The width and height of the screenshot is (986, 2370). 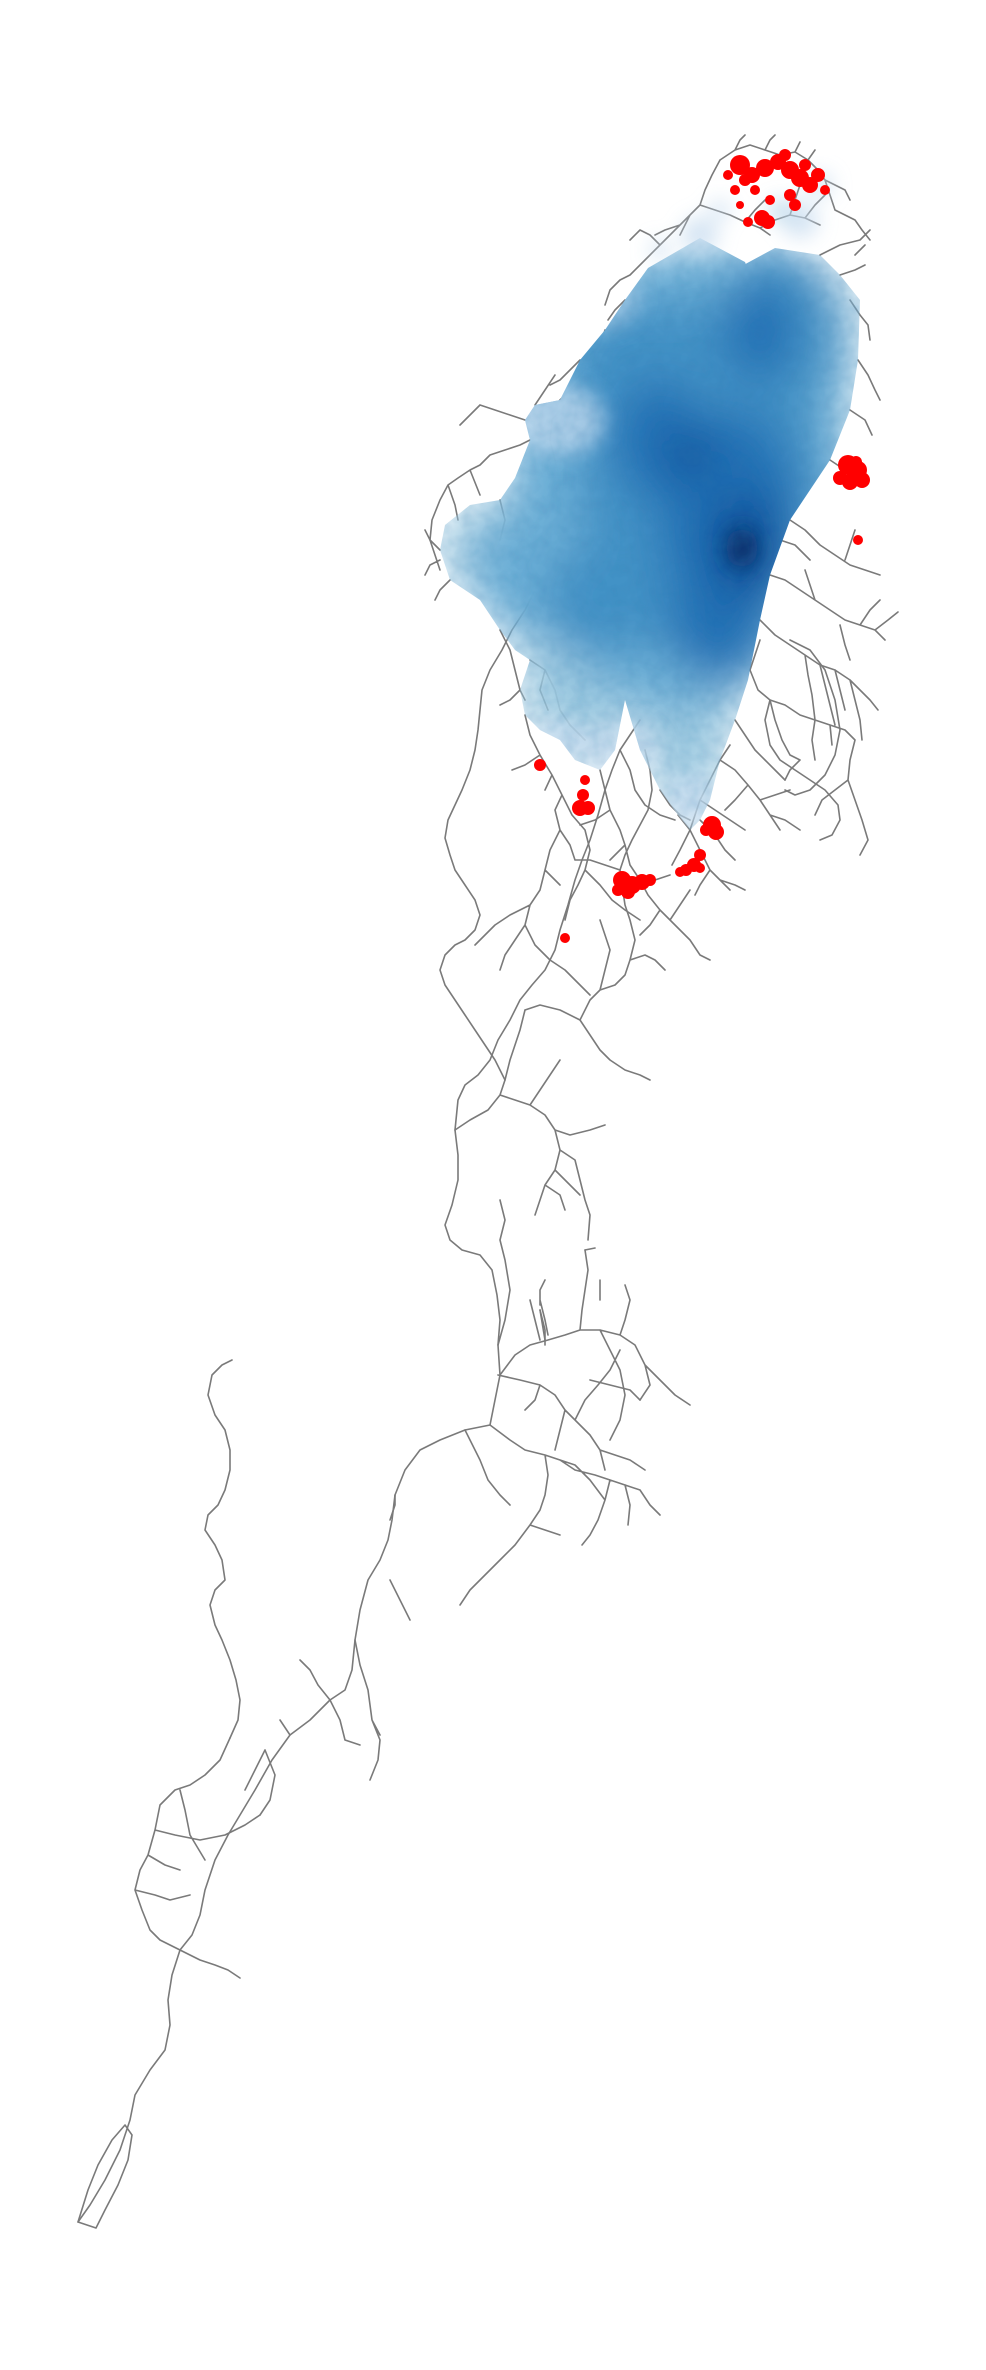 I want to click on hotspot-cluster-east, so click(x=851, y=472).